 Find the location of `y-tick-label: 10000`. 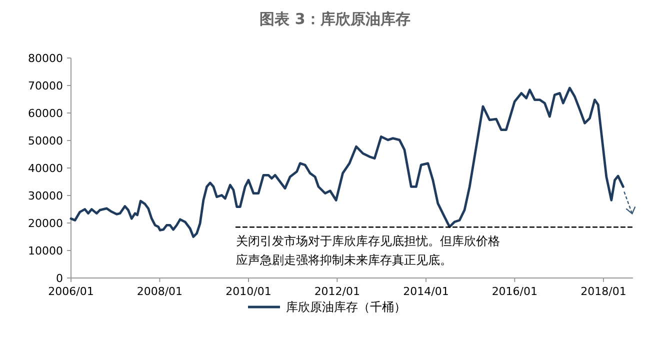

y-tick-label: 10000 is located at coordinates (45, 251).